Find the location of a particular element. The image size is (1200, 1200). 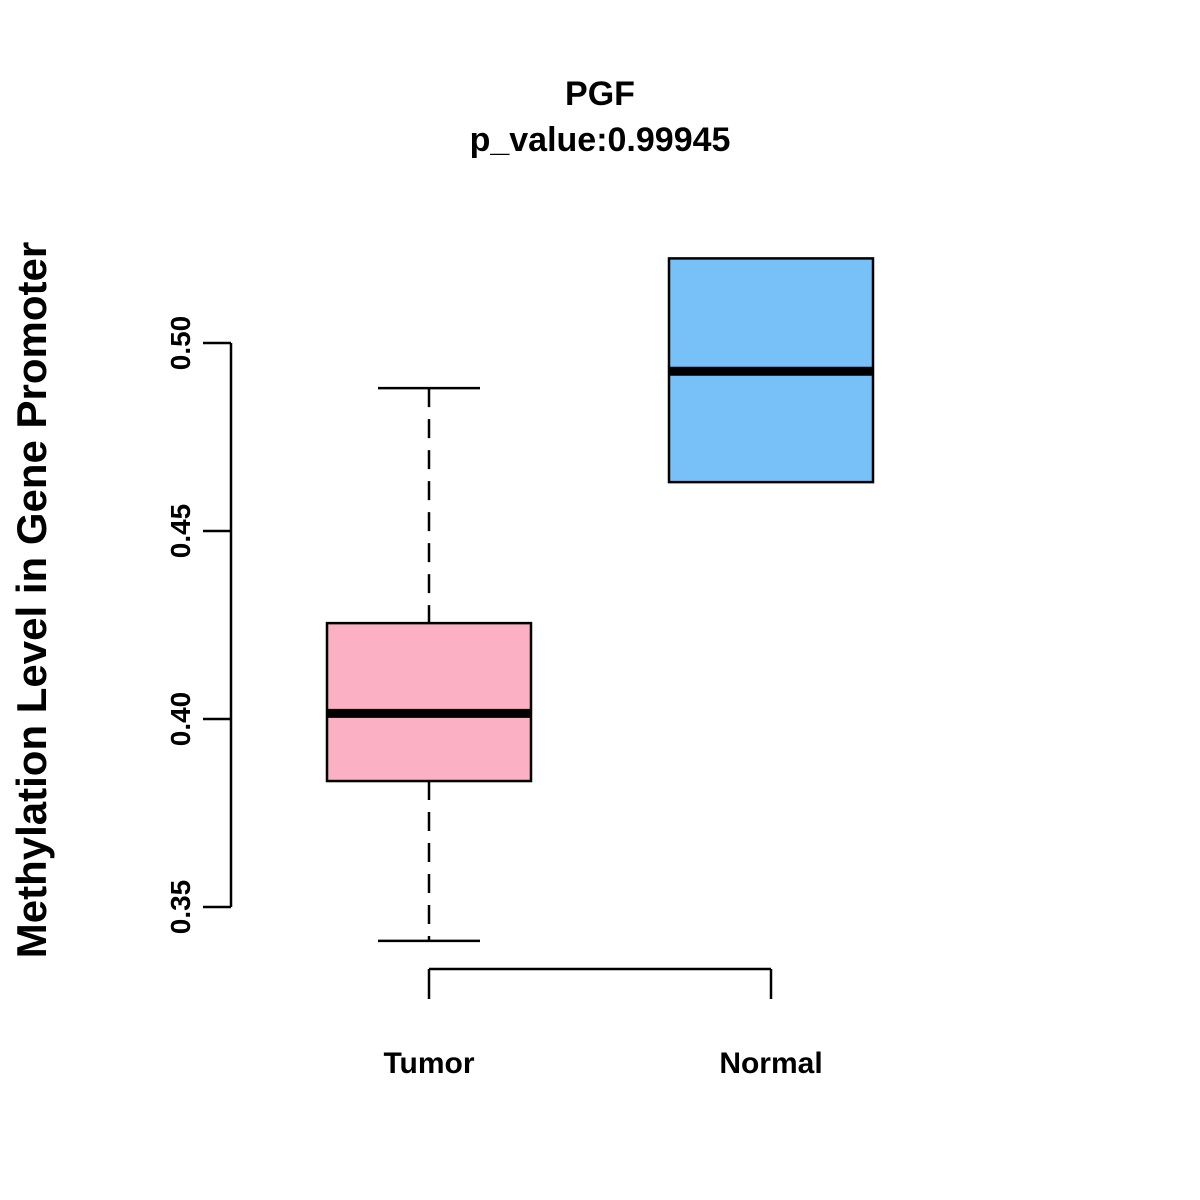

y-tick-label: 0.40 is located at coordinates (180, 719).